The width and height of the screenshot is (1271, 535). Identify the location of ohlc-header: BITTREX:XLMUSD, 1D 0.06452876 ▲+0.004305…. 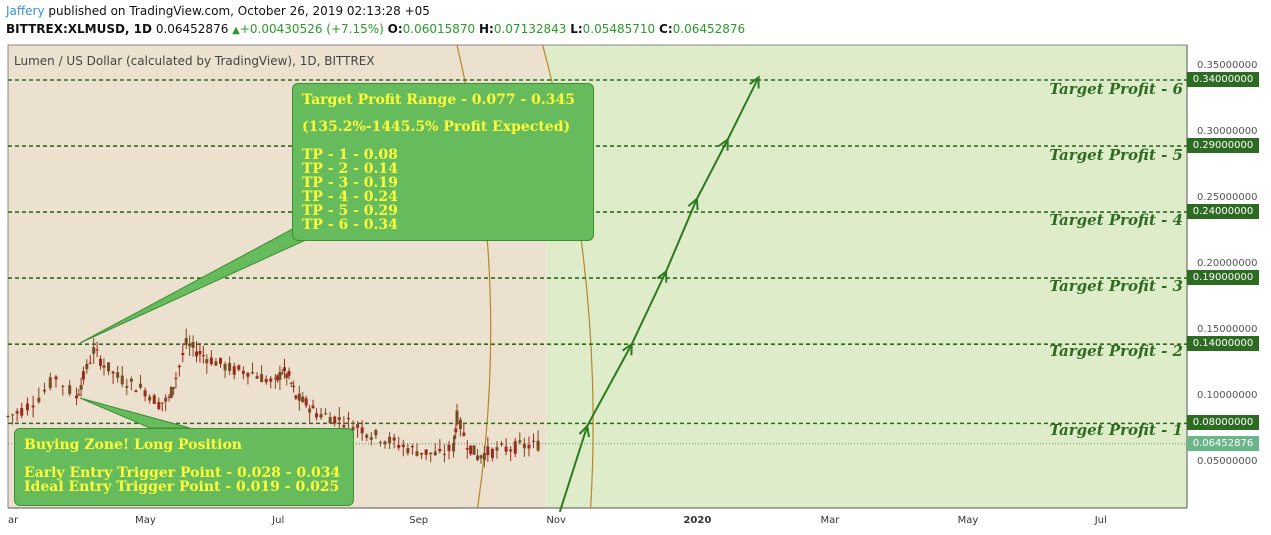
(375, 29).